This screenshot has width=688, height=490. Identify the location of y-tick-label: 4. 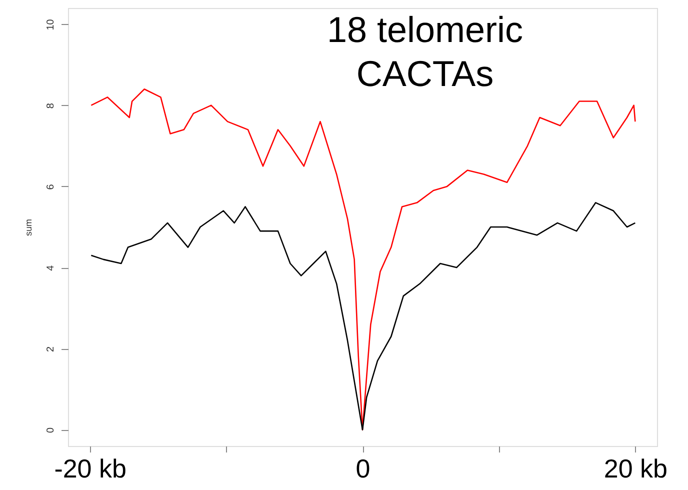
(51, 267).